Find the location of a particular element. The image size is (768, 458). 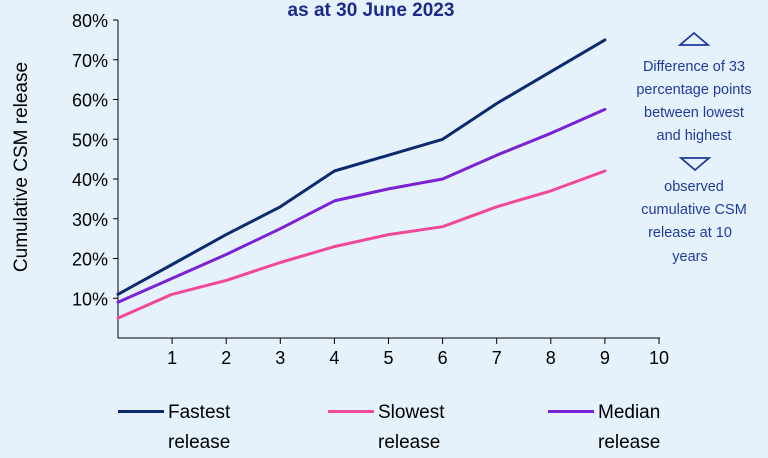

annotation-line-6: cumulative CSM is located at coordinates (694, 210).